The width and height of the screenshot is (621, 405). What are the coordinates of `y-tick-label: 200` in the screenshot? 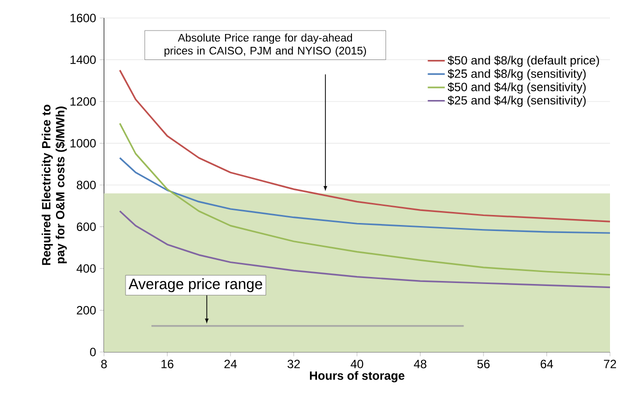 It's located at (86, 310).